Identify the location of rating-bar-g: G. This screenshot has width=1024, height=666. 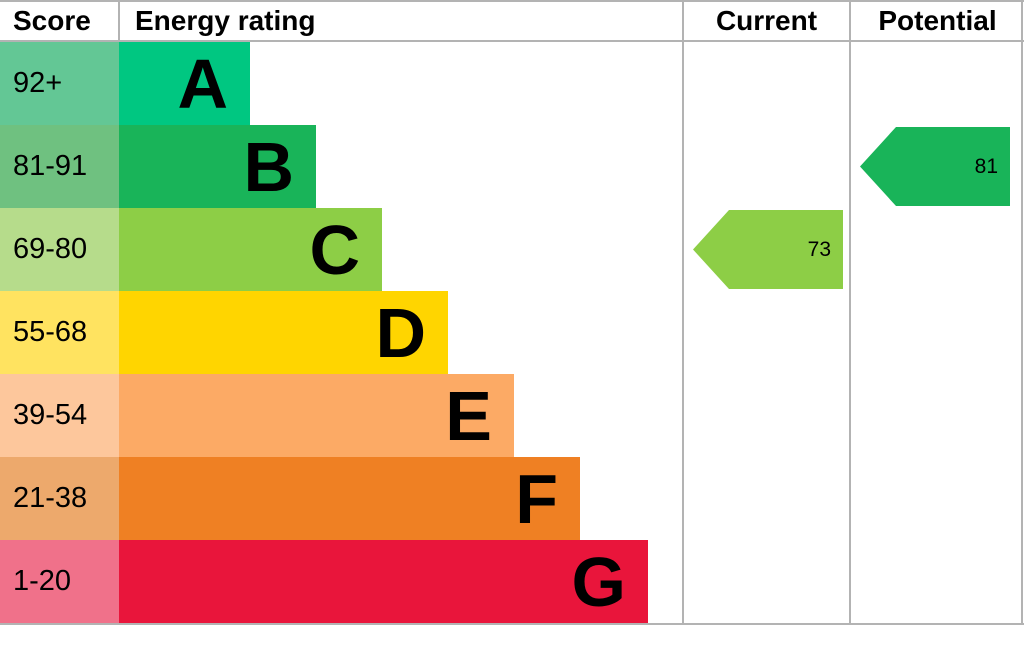
(383, 581).